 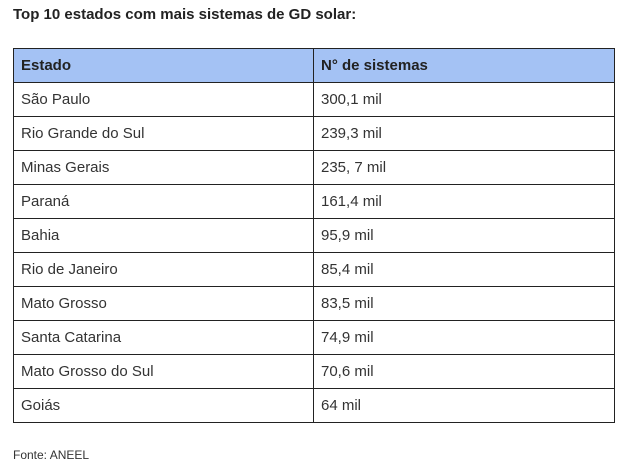 I want to click on cell-sistemas: 64 mil, so click(x=464, y=405).